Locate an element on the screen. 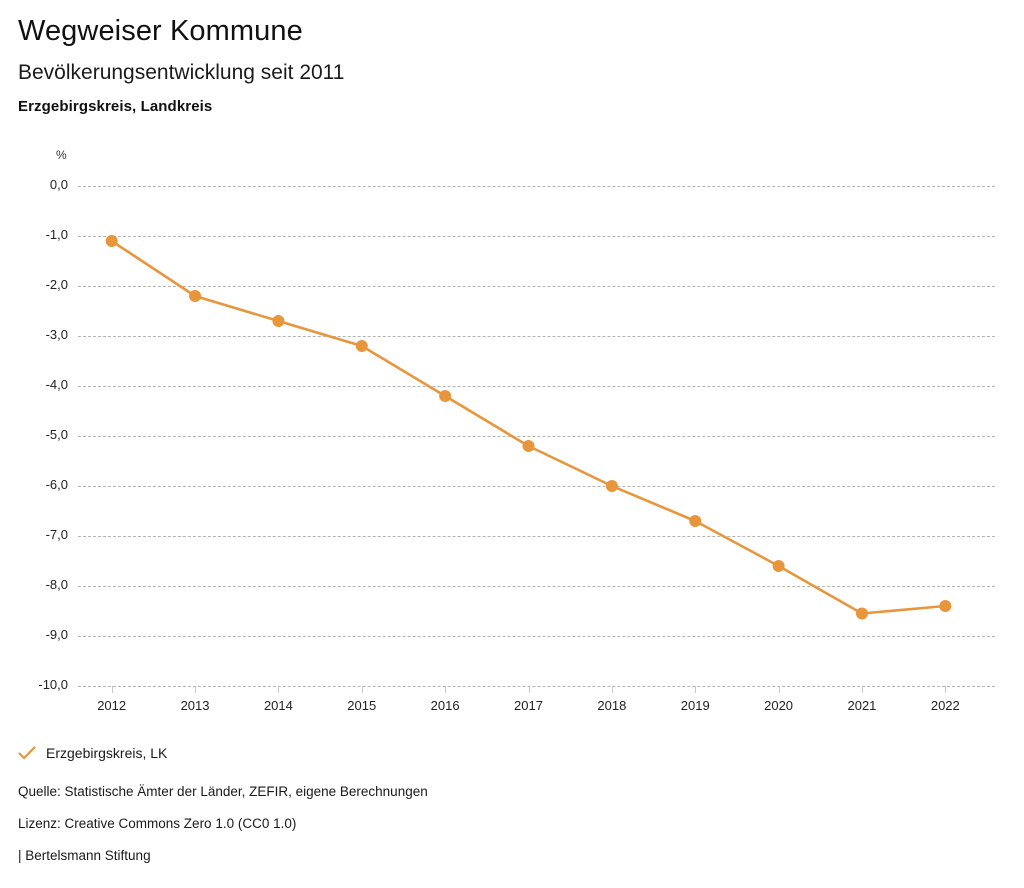 Image resolution: width=1024 pixels, height=888 pixels. x-axis-tick-label: 2014 is located at coordinates (278, 705).